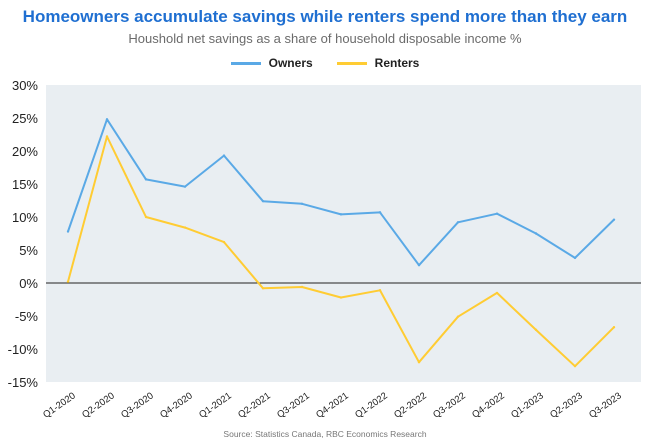  I want to click on x-tick-label: Q4-2021, so click(332, 405).